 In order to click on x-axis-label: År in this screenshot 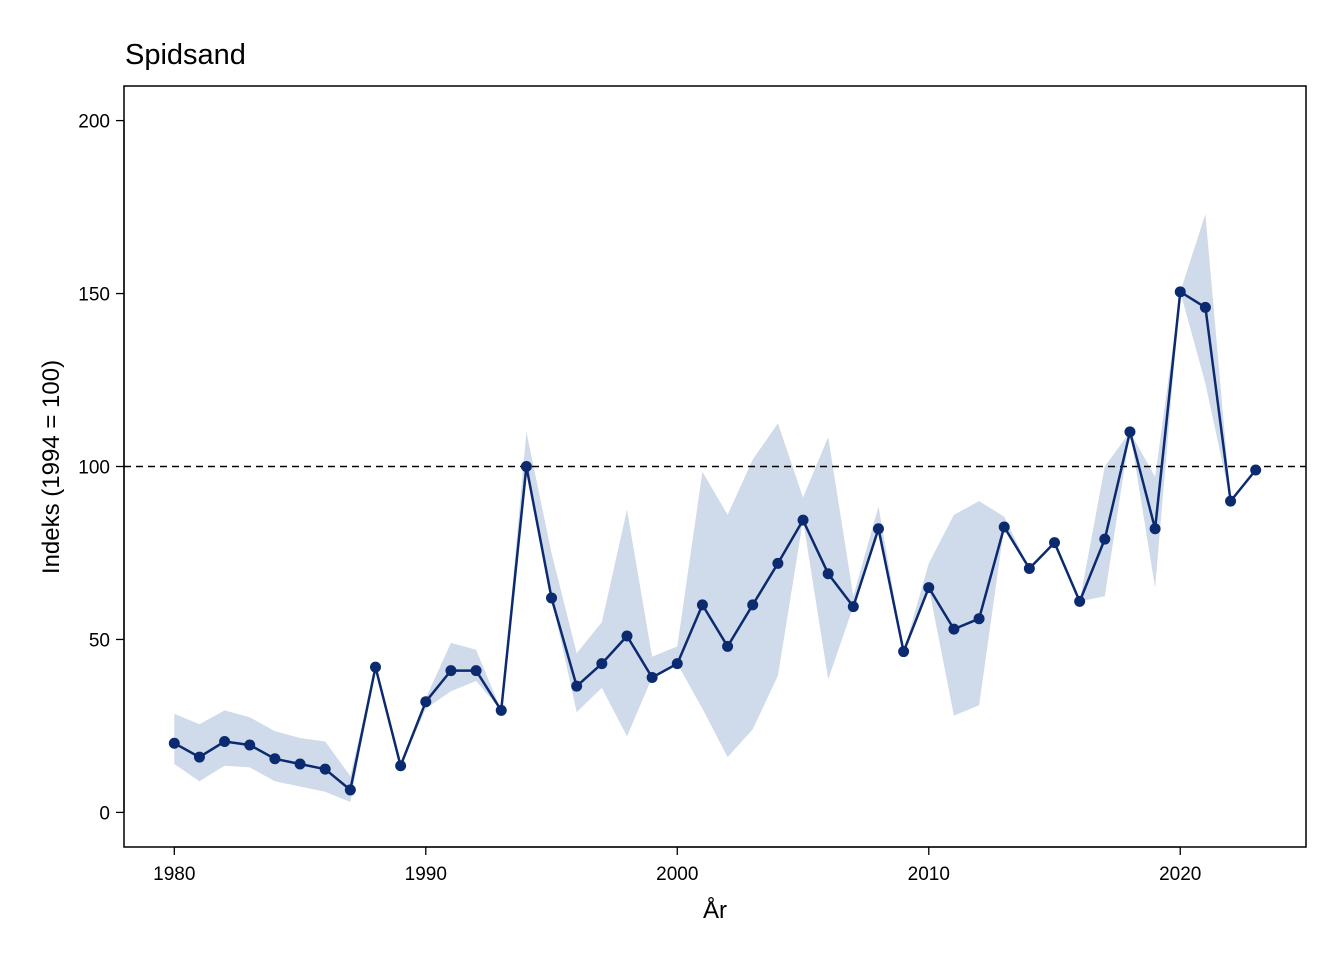, I will do `click(715, 910)`.